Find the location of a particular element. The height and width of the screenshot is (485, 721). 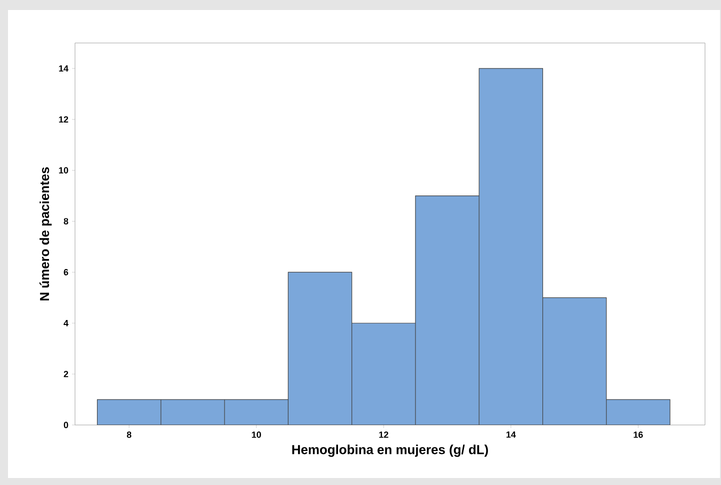

x-tick-label: 12 is located at coordinates (383, 435).